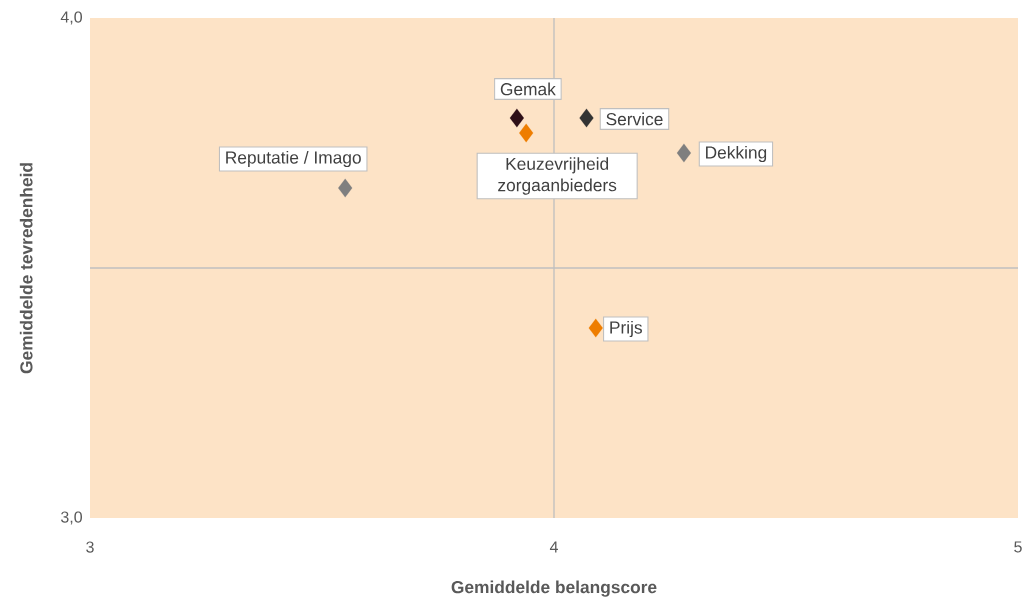 This screenshot has height=600, width=1025. I want to click on x-tick-label: 4, so click(553, 547).